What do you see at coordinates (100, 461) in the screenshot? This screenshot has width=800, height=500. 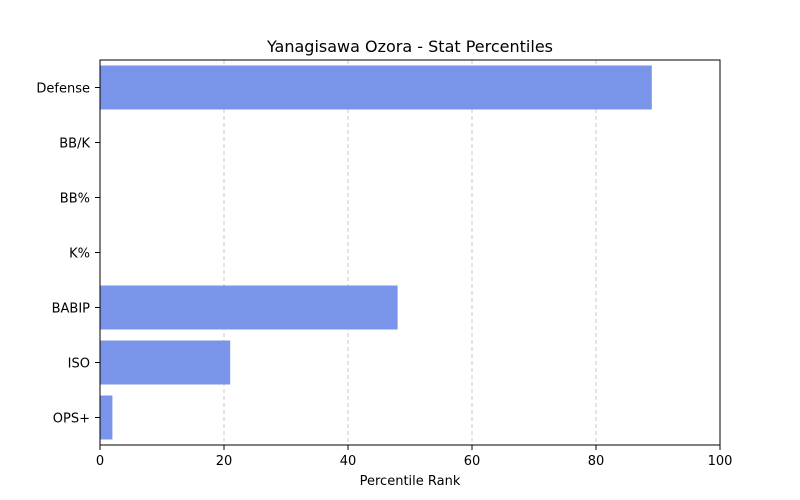 I see `x-tick-label: 0` at bounding box center [100, 461].